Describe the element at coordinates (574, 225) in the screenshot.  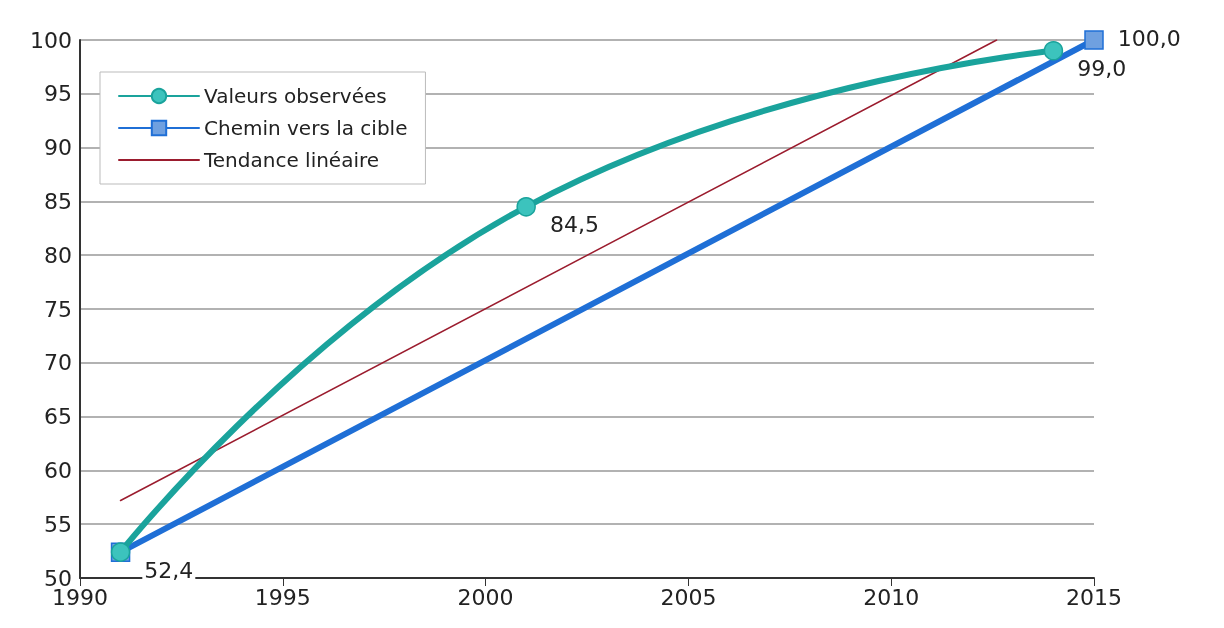
I see `data-label: 84,5` at that location.